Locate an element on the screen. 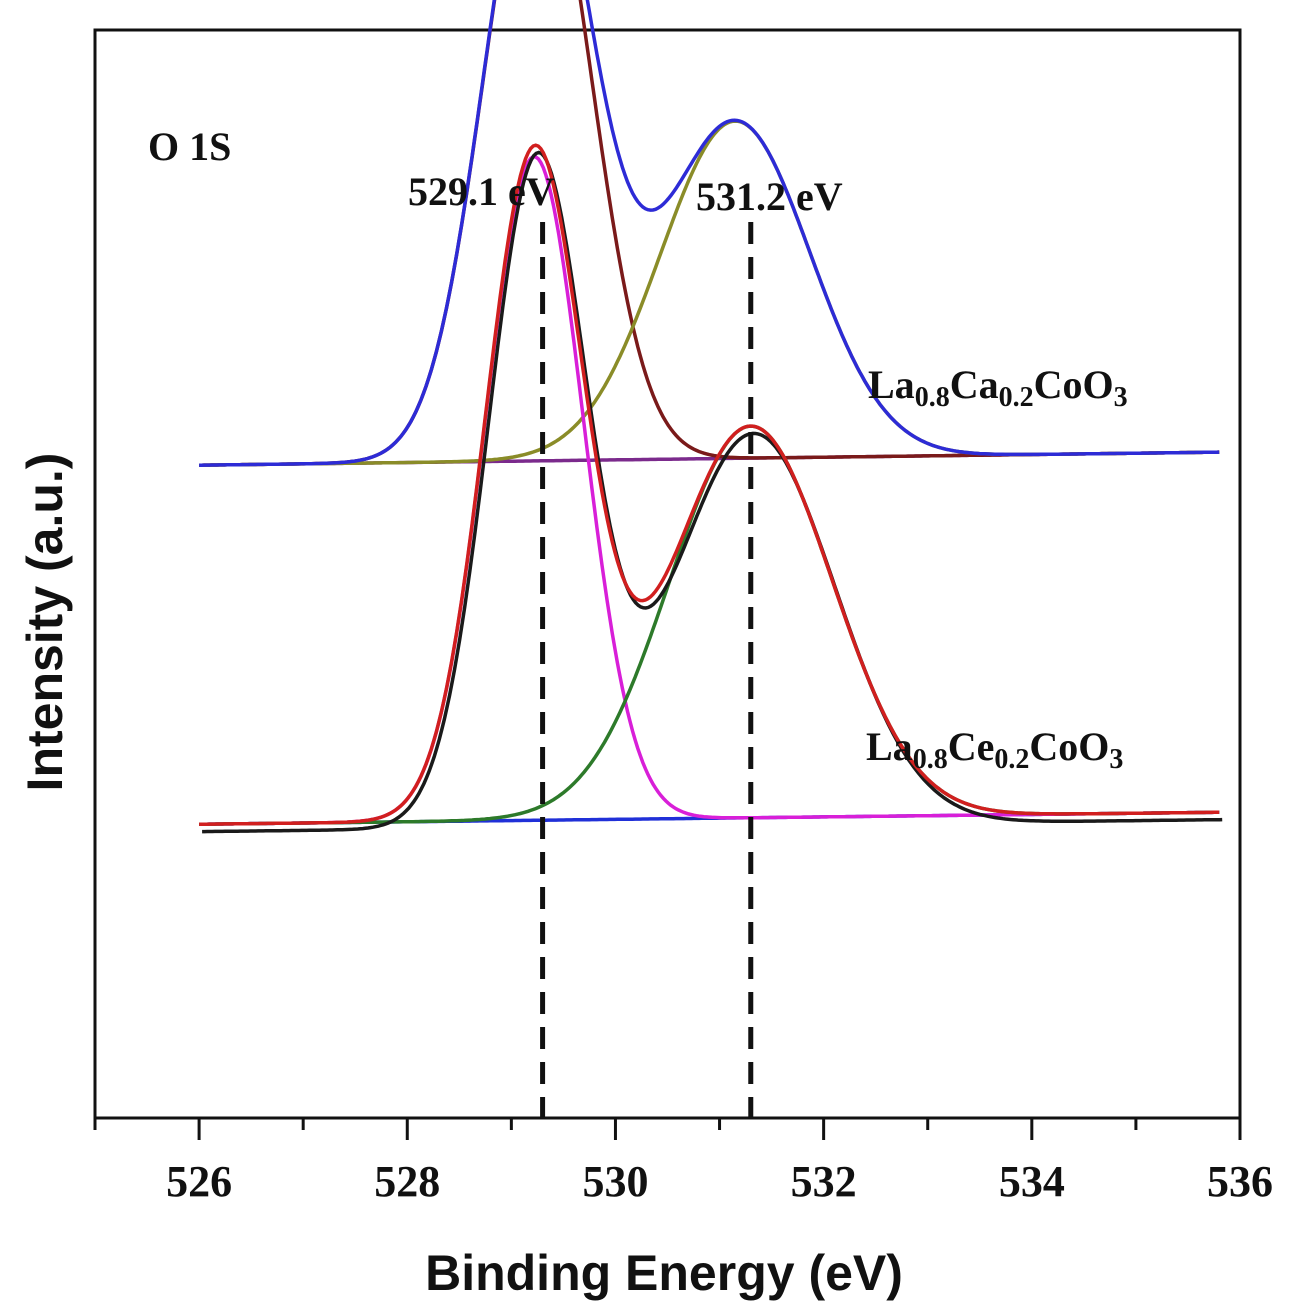 Image resolution: width=1314 pixels, height=1311 pixels. sample-label-la-ca: La0.8Ca0.2CoO3 is located at coordinates (998, 387).